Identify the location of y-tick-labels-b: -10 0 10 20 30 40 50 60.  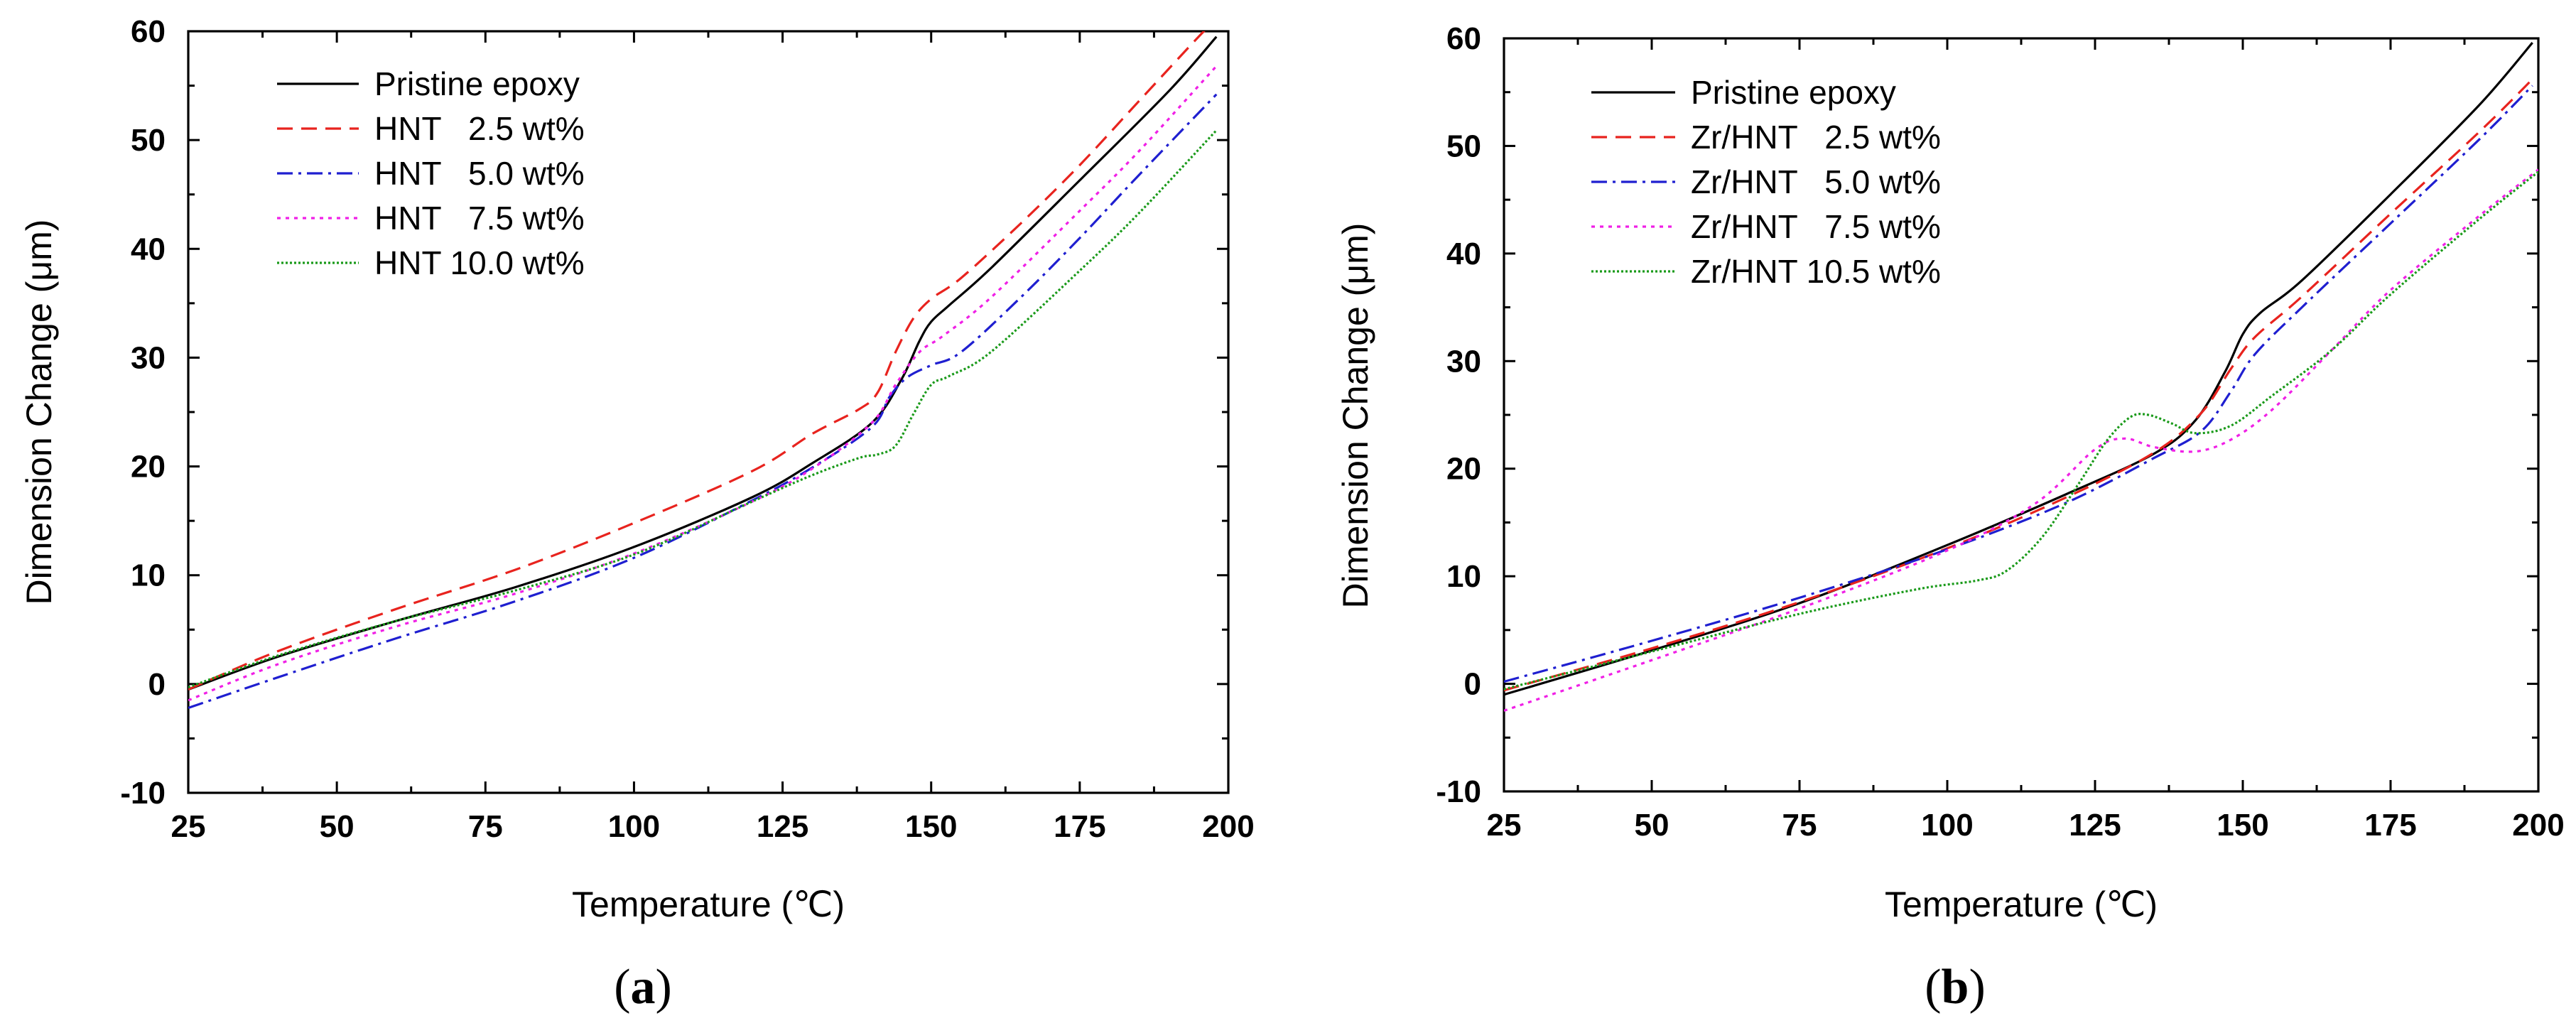
(1458, 415).